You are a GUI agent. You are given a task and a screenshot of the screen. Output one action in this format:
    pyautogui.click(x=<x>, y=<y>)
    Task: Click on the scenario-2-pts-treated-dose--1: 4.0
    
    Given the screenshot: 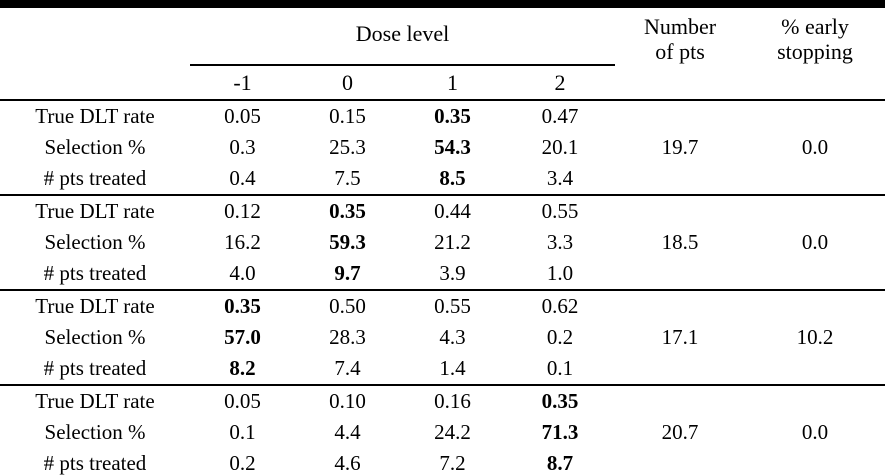 What is the action you would take?
    pyautogui.click(x=242, y=273)
    